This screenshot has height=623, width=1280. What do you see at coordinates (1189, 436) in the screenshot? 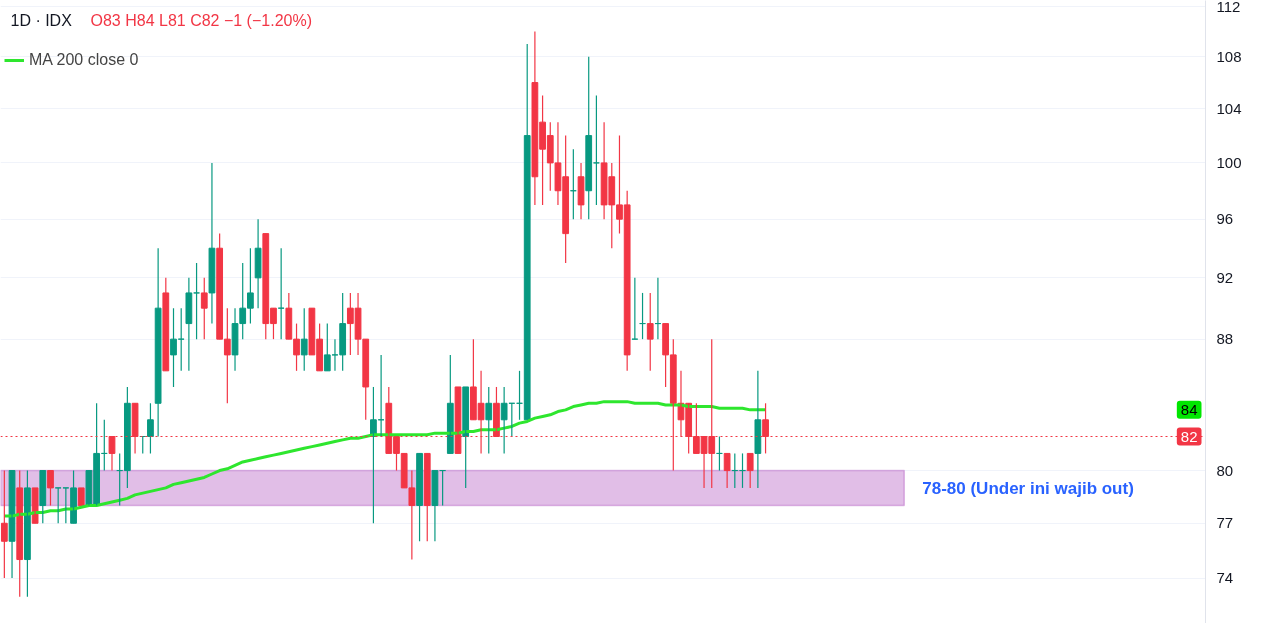
I see `ref-line-label: 82` at bounding box center [1189, 436].